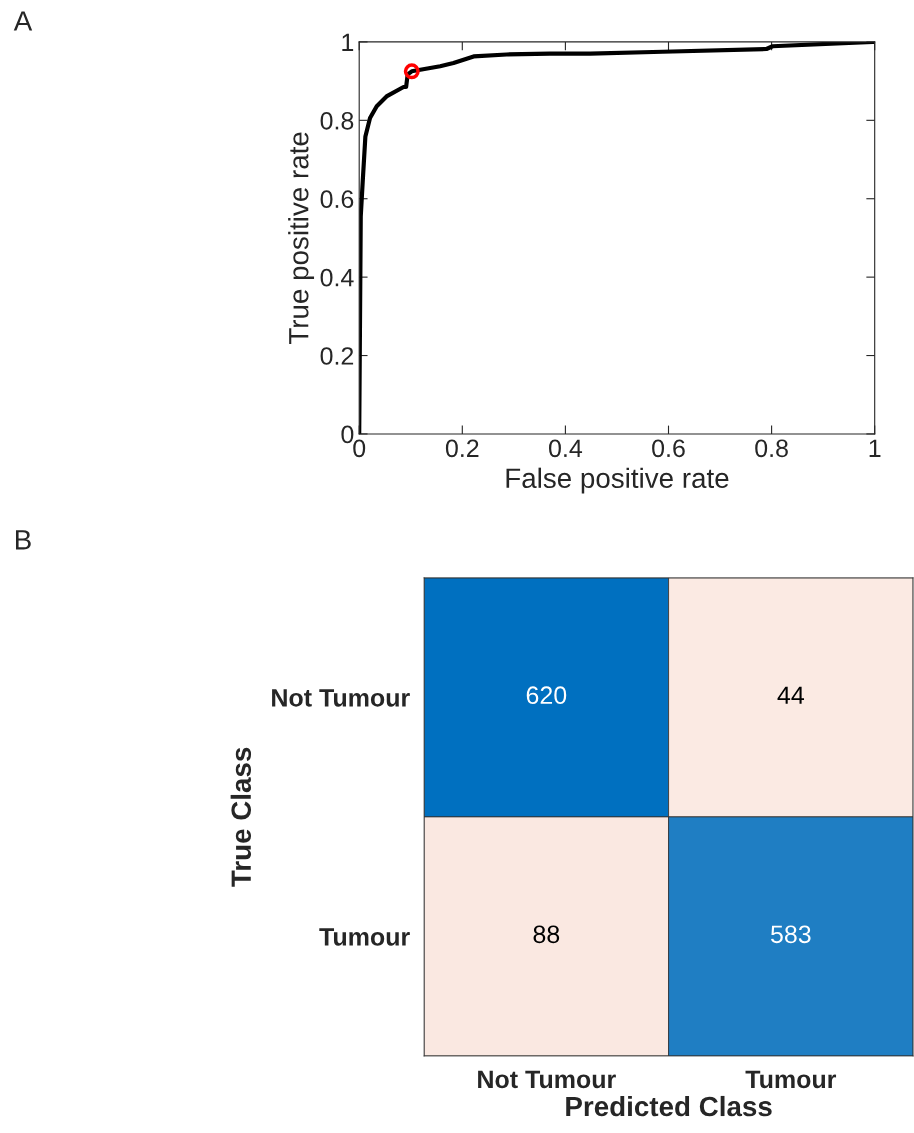 The height and width of the screenshot is (1133, 914). Describe the element at coordinates (241, 817) in the screenshot. I see `y-axis-title: True Class` at that location.